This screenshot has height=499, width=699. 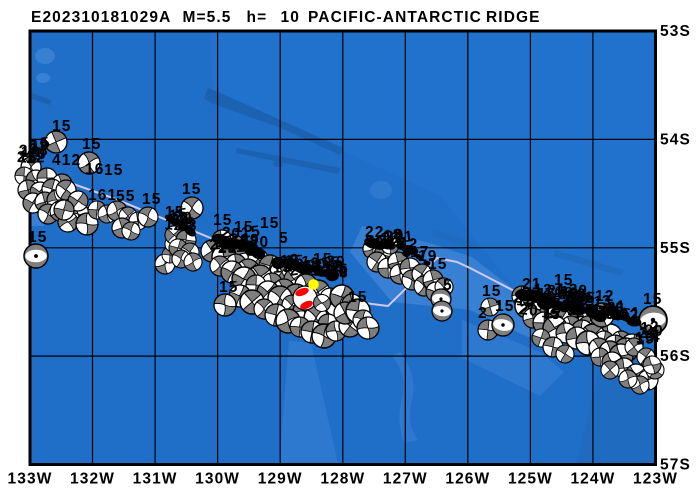 What do you see at coordinates (102, 195) in the screenshot?
I see `svg-text: 161` at bounding box center [102, 195].